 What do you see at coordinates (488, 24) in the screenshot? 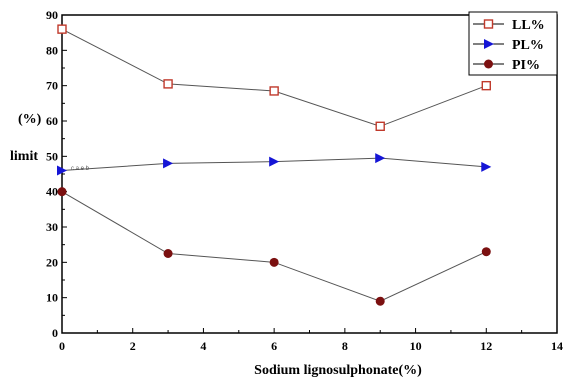
I see `legend-marker-ll` at bounding box center [488, 24].